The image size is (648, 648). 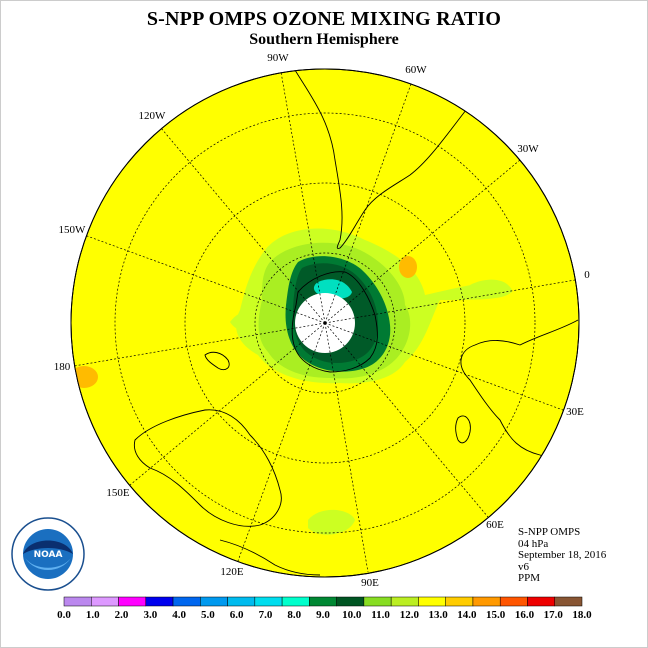 I want to click on info-line-version: v6, so click(x=523, y=566).